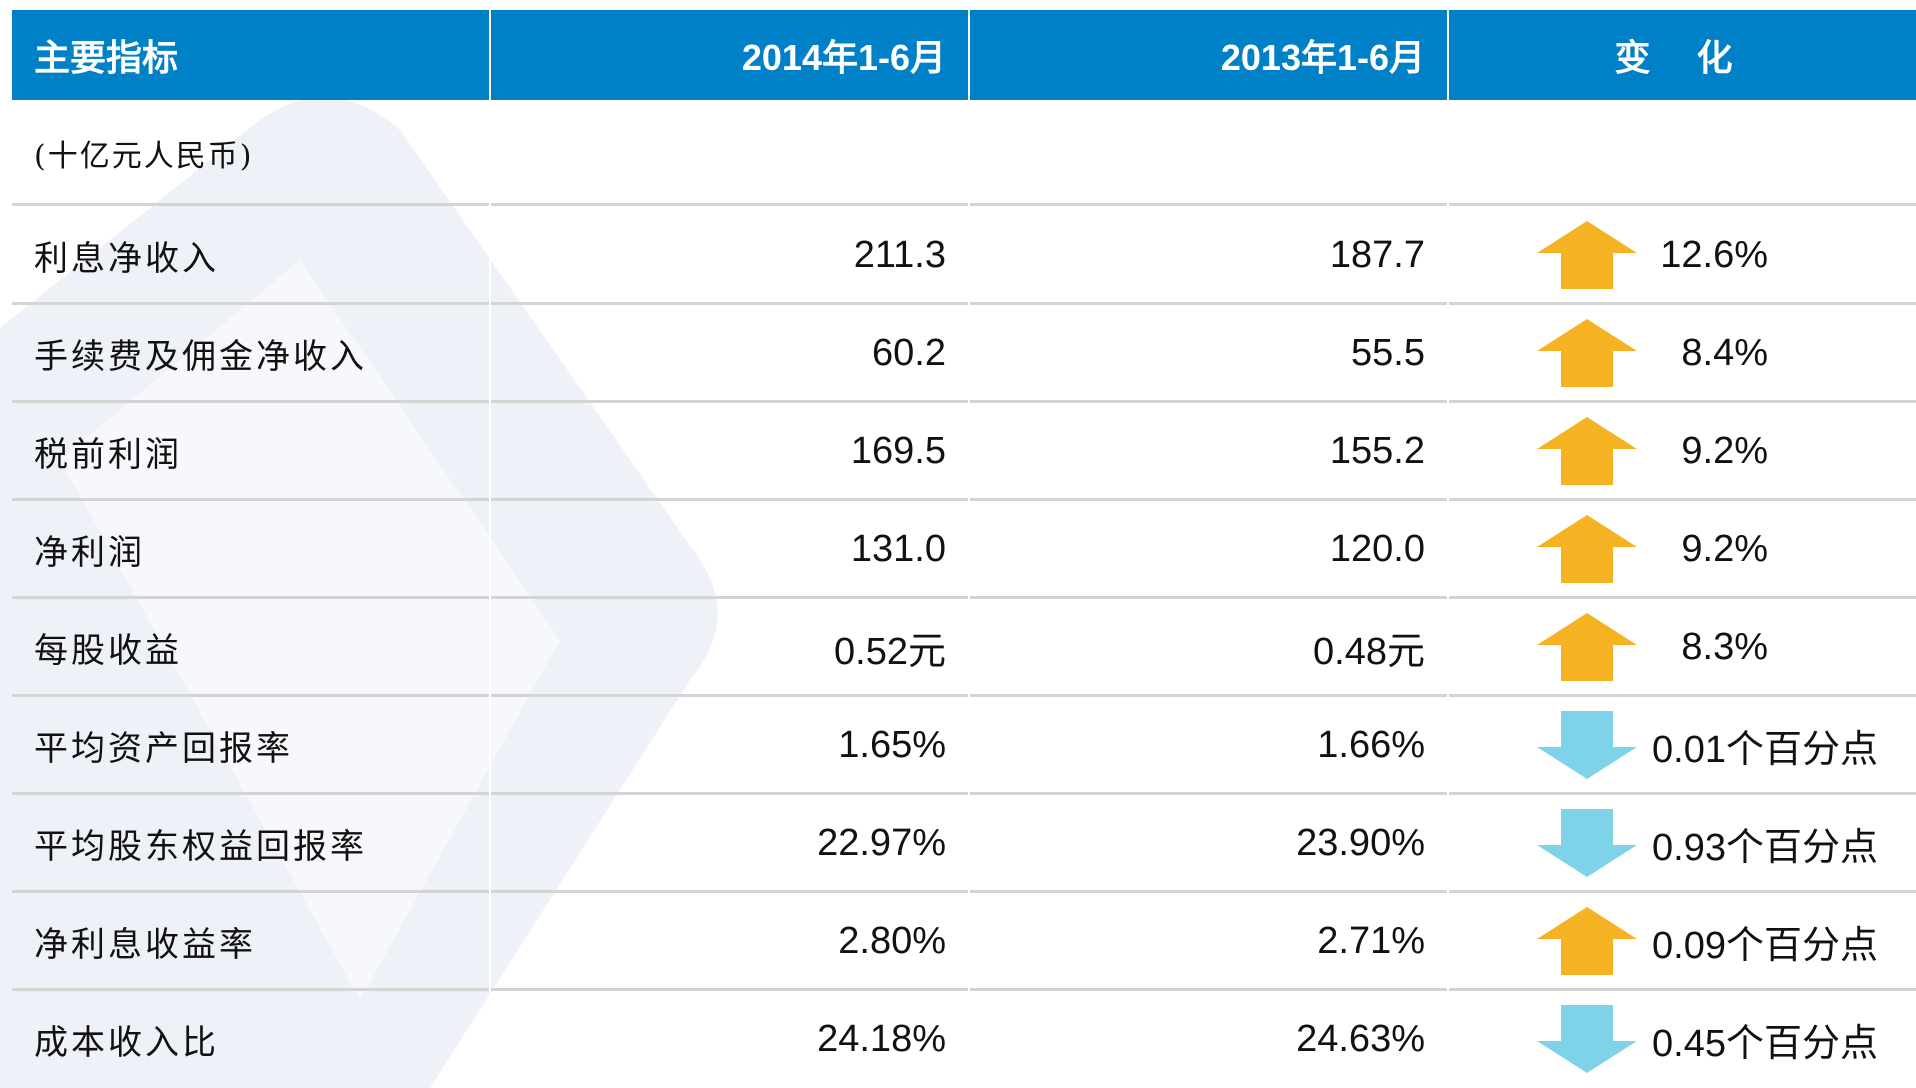 The image size is (1916, 1088). Describe the element at coordinates (1765, 749) in the screenshot. I see `change-value: 0.01个百分点` at that location.